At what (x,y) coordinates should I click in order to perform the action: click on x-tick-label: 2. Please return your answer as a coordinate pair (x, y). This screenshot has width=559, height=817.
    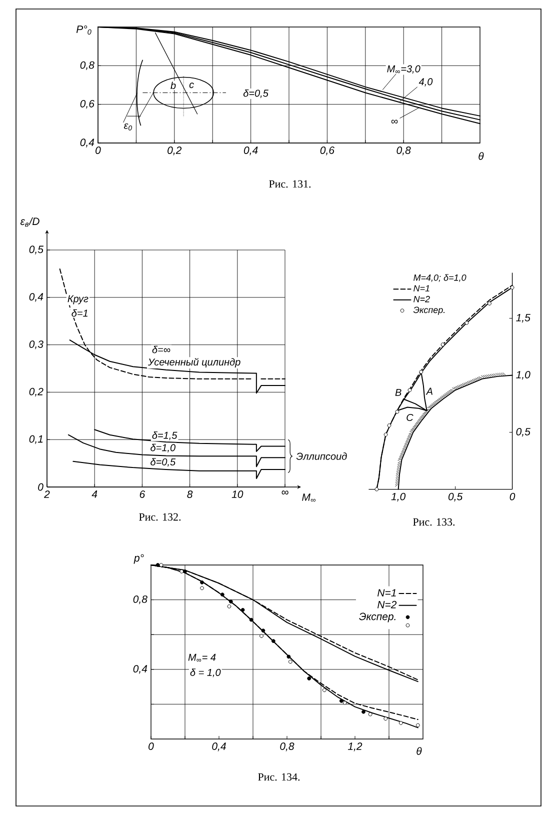
    Looking at the image, I should click on (47, 494).